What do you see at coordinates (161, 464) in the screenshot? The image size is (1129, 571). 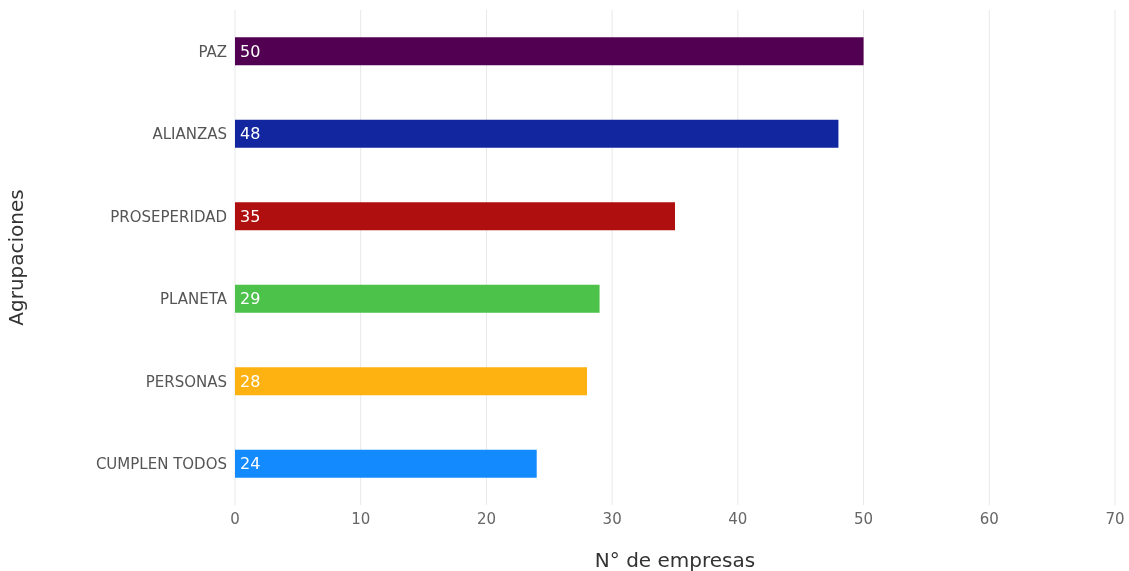 I see `y-tick-label: CUMPLEN TODOS` at bounding box center [161, 464].